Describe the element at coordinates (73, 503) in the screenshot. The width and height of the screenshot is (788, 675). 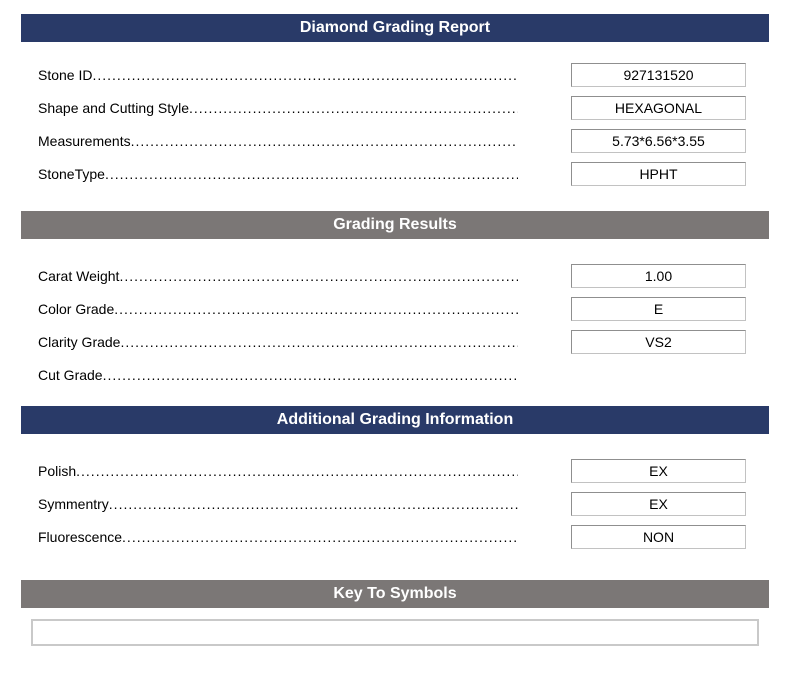
I see `symmentry-label: Symmentry` at that location.